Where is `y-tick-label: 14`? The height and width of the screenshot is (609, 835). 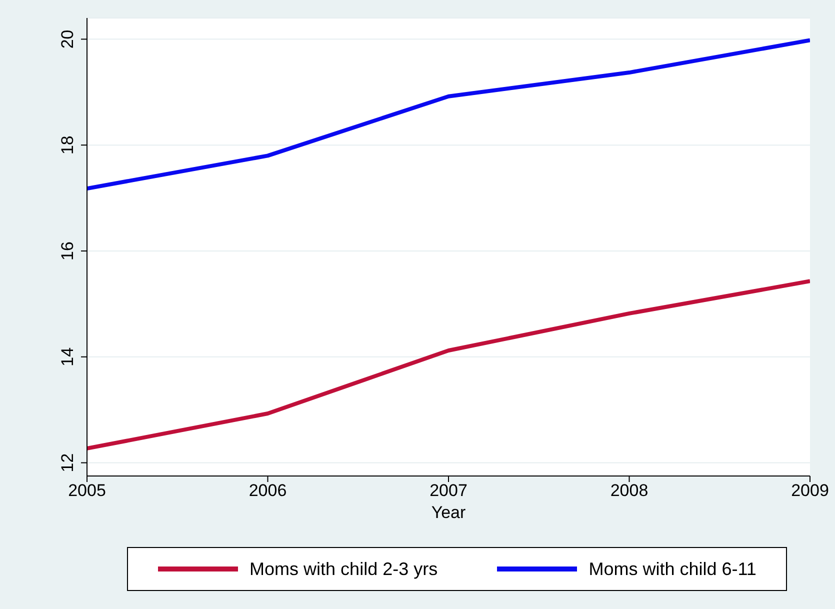 y-tick-label: 14 is located at coordinates (67, 356).